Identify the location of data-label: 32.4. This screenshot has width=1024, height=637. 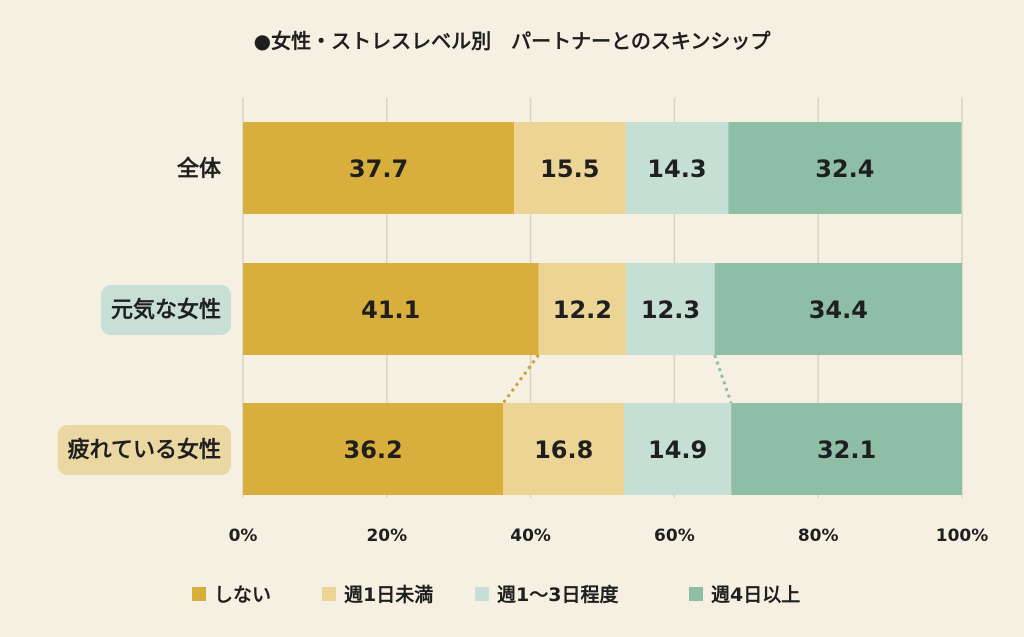
(844, 169).